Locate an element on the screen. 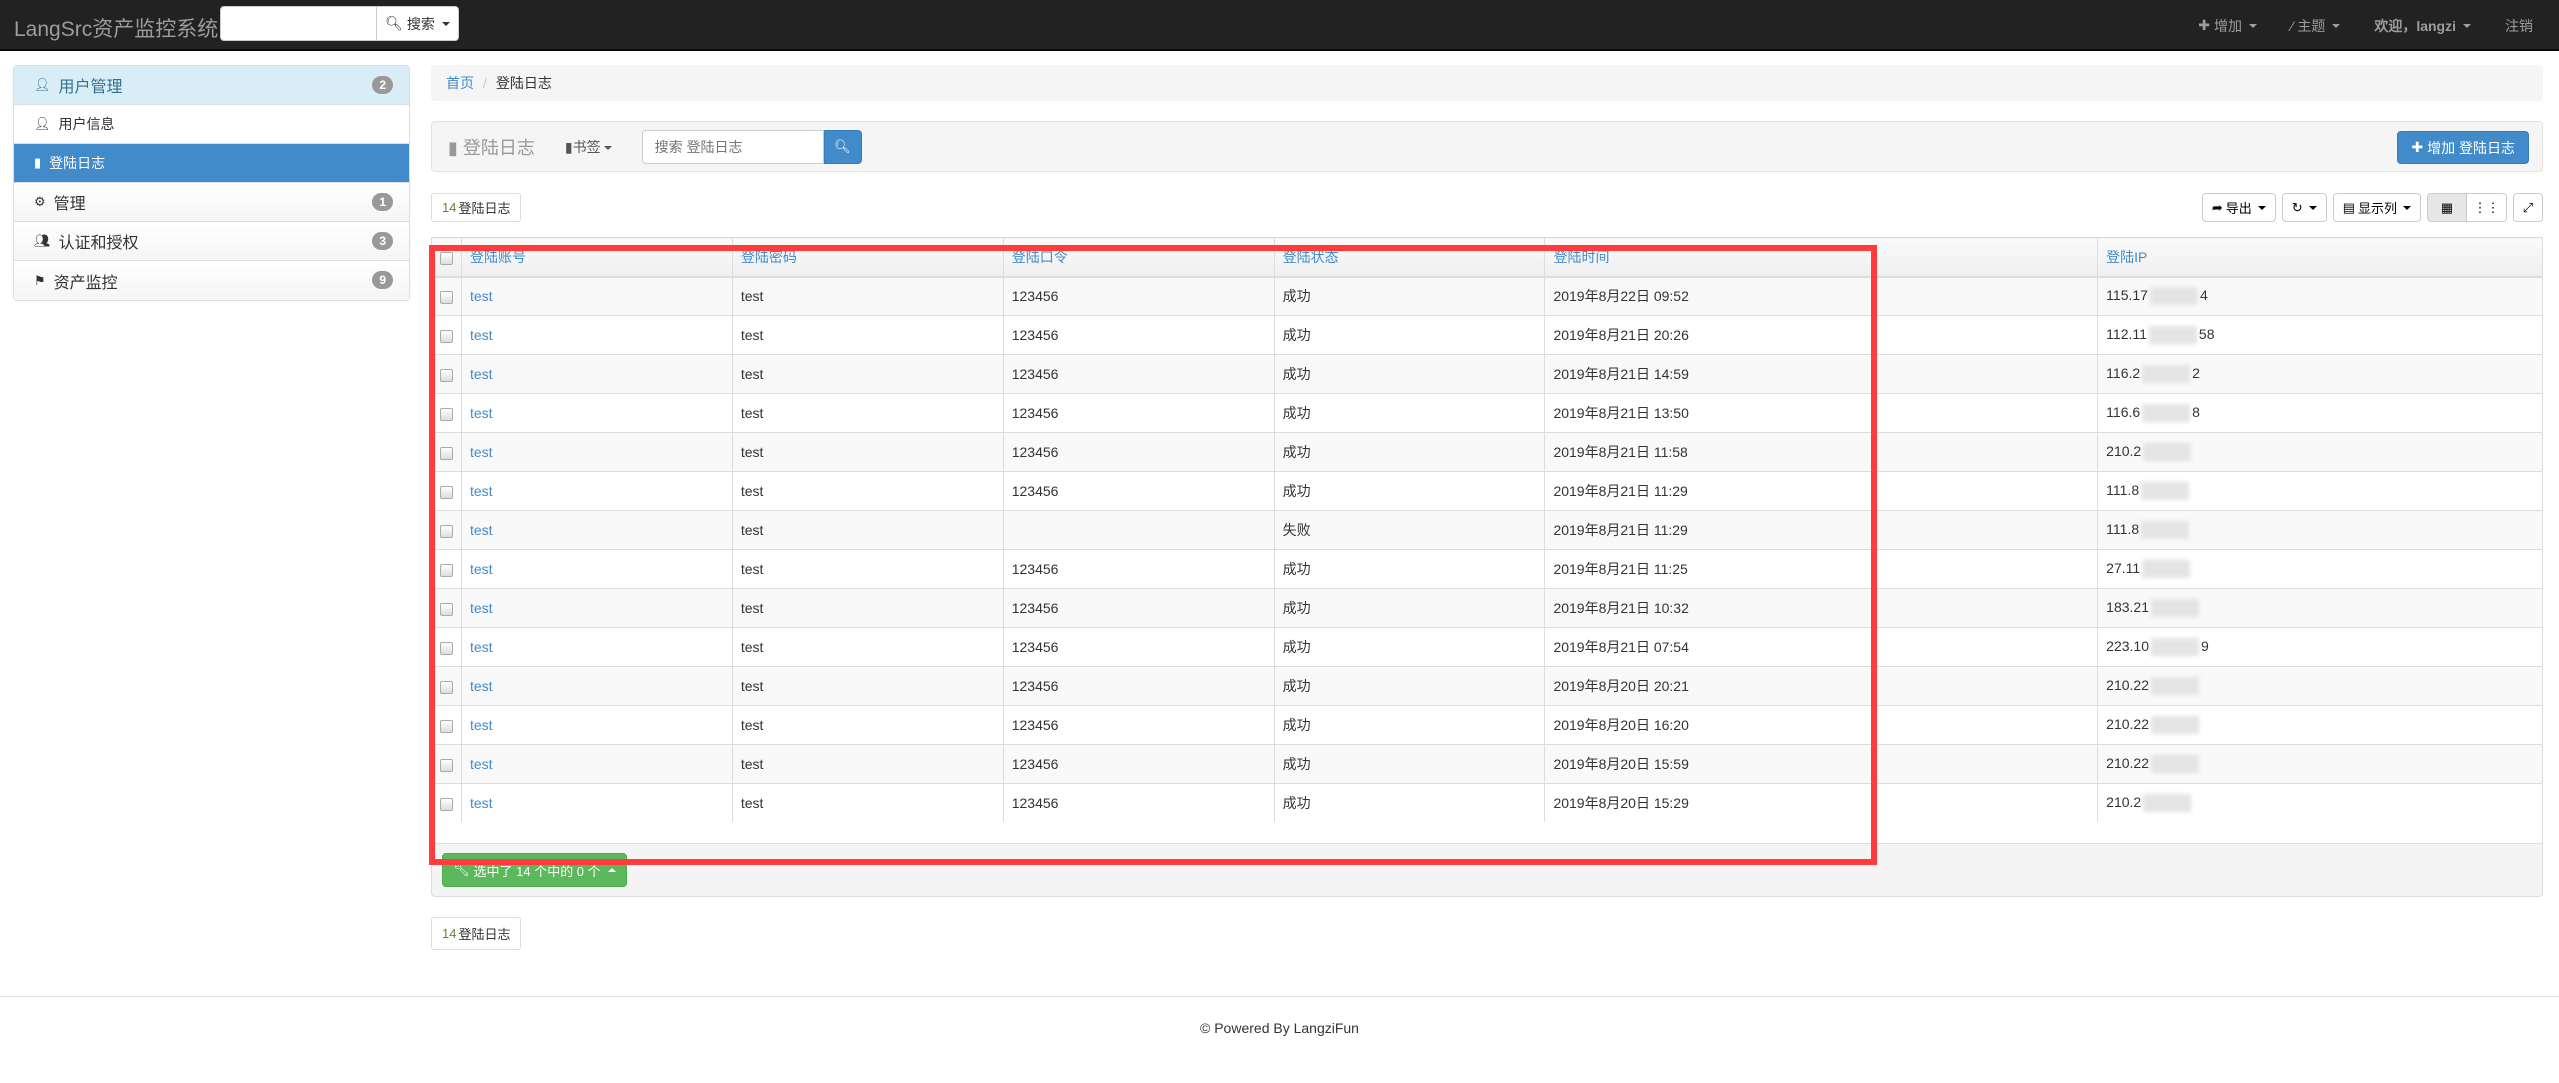 The height and width of the screenshot is (1083, 2559). time-cell: 2019年8月21日 14:59 is located at coordinates (1821, 374).